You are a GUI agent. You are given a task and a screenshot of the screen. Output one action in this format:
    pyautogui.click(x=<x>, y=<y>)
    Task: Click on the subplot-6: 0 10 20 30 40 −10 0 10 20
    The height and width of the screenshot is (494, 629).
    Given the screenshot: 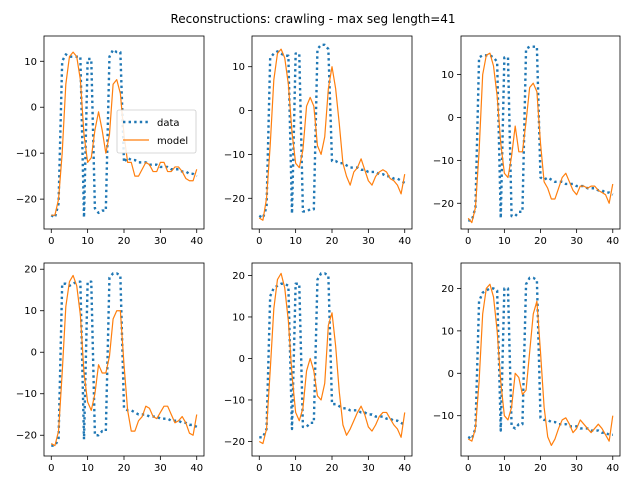 What is the action you would take?
    pyautogui.click(x=527, y=368)
    